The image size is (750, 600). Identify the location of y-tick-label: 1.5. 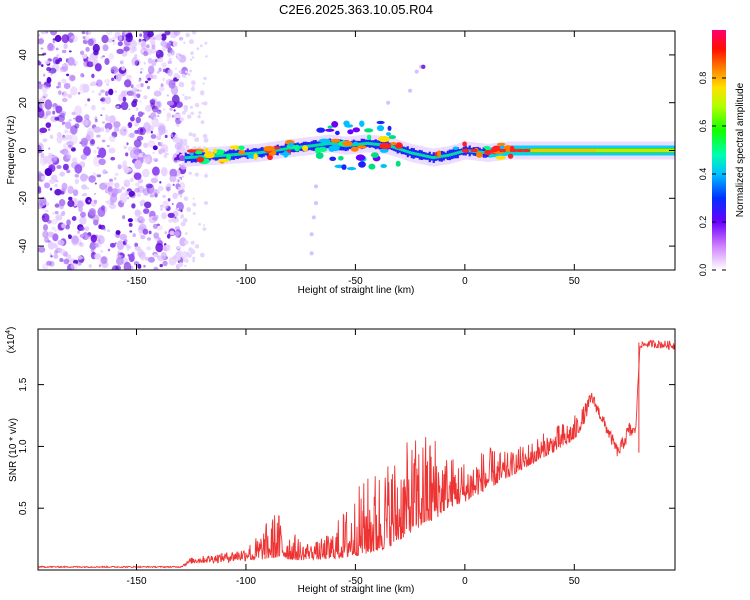
(23, 384).